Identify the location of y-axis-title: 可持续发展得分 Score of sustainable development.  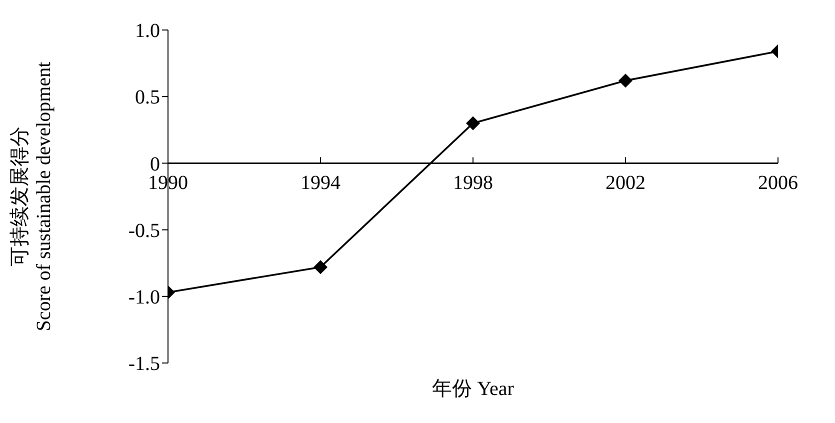
(32, 196).